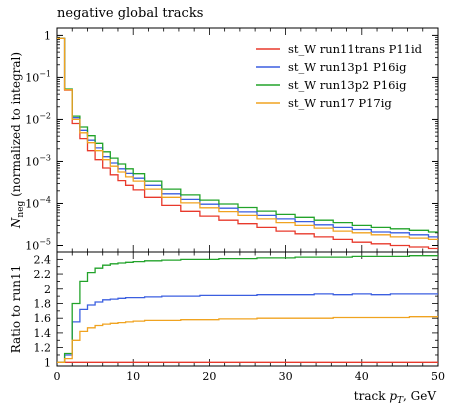 The width and height of the screenshot is (450, 407). I want to click on legend-label-run13p1: st_W run13p1 P16ig, so click(347, 67).